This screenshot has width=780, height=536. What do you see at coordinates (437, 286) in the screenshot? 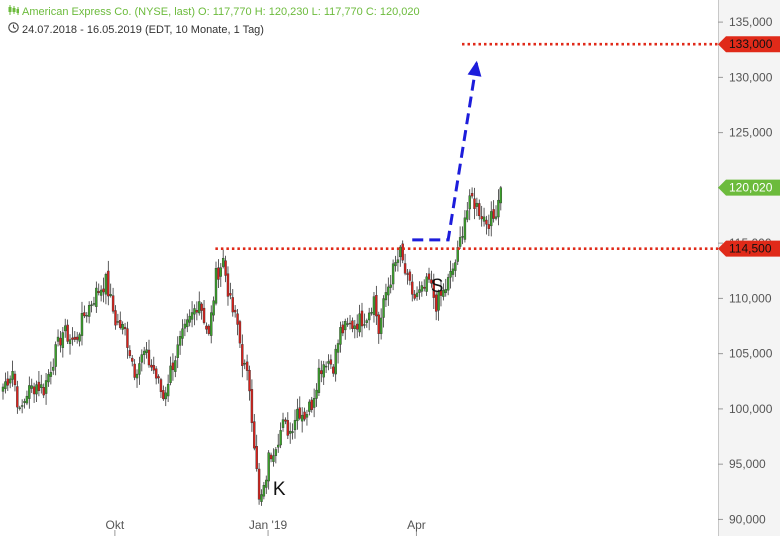
I see `chart-annotation-s: S` at bounding box center [437, 286].